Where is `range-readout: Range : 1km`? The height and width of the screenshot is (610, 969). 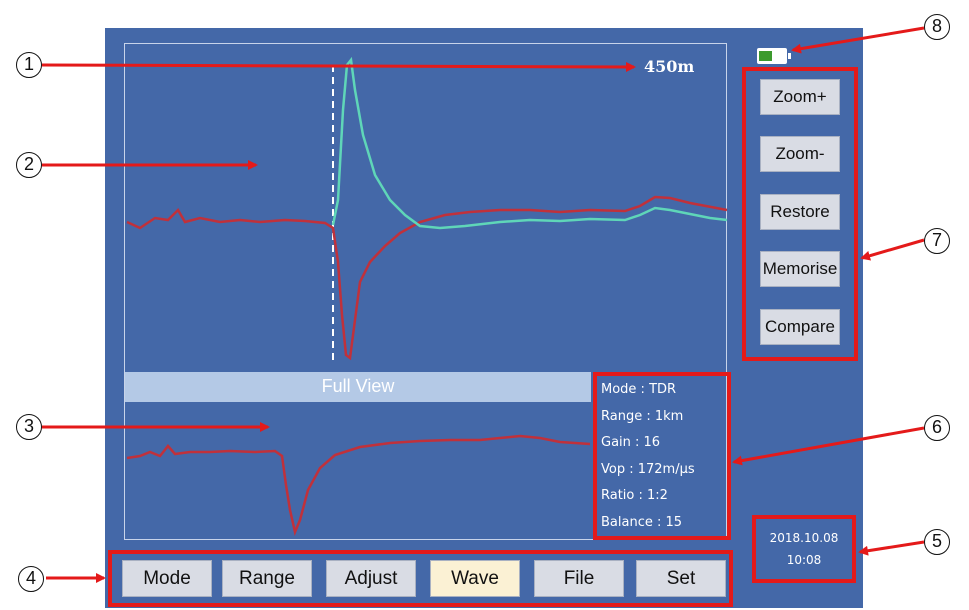
range-readout: Range : 1km is located at coordinates (642, 416).